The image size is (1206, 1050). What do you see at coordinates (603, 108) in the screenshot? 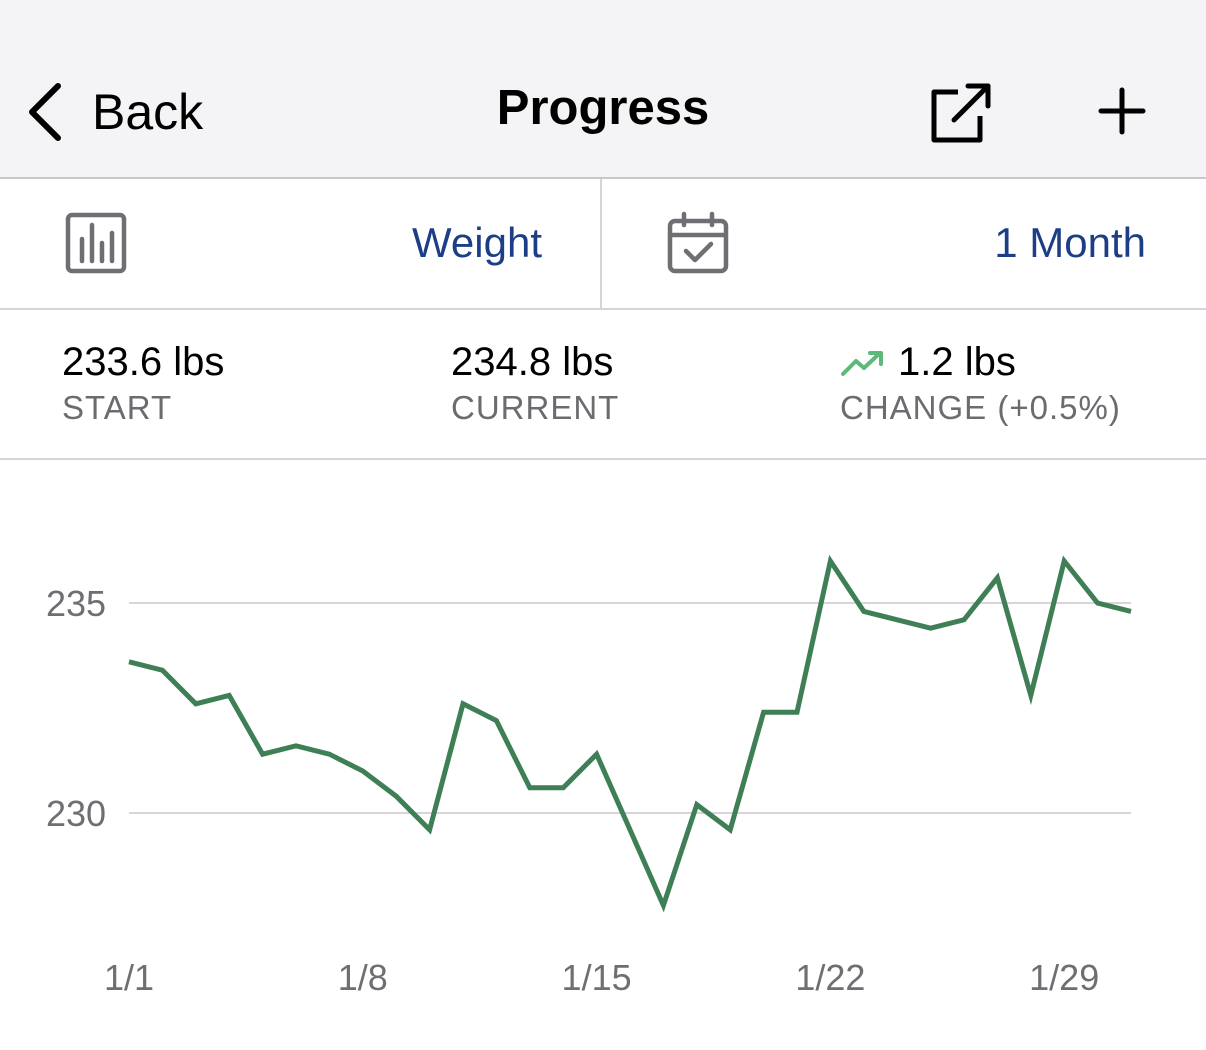
I see `page-title: Progress` at bounding box center [603, 108].